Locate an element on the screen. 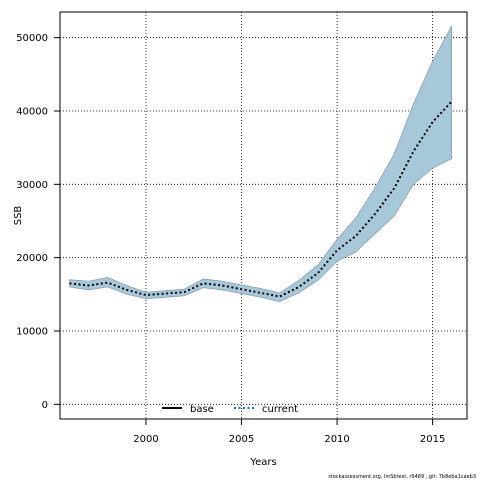  y-tick-label: 30000 is located at coordinates (32, 185).